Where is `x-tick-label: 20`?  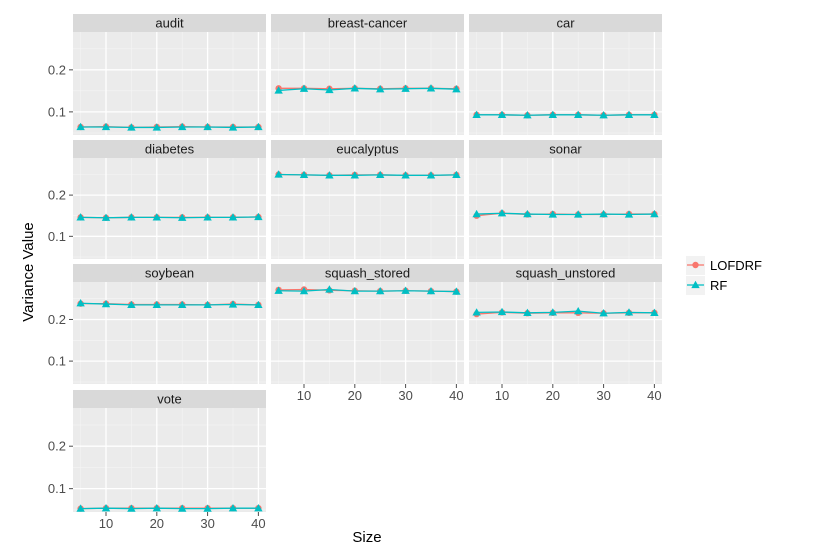
x-tick-label: 20 is located at coordinates (355, 395).